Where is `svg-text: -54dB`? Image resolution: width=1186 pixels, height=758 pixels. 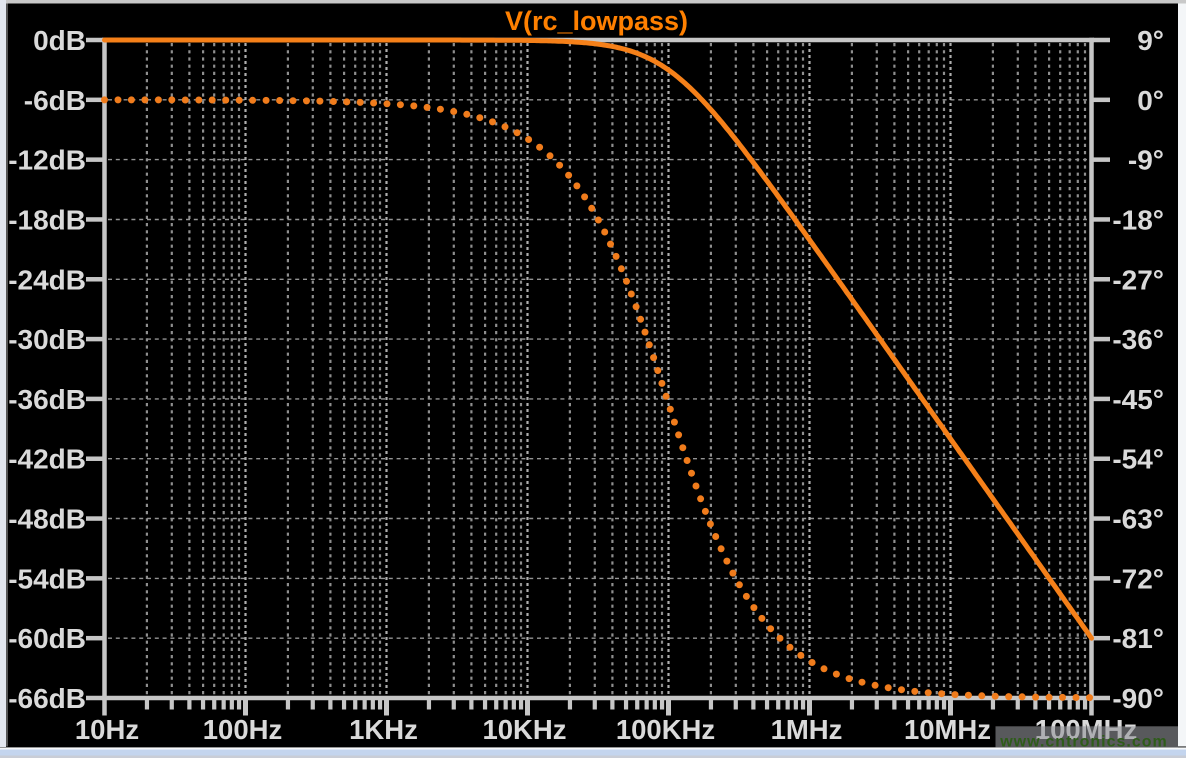 svg-text: -54dB is located at coordinates (47, 578).